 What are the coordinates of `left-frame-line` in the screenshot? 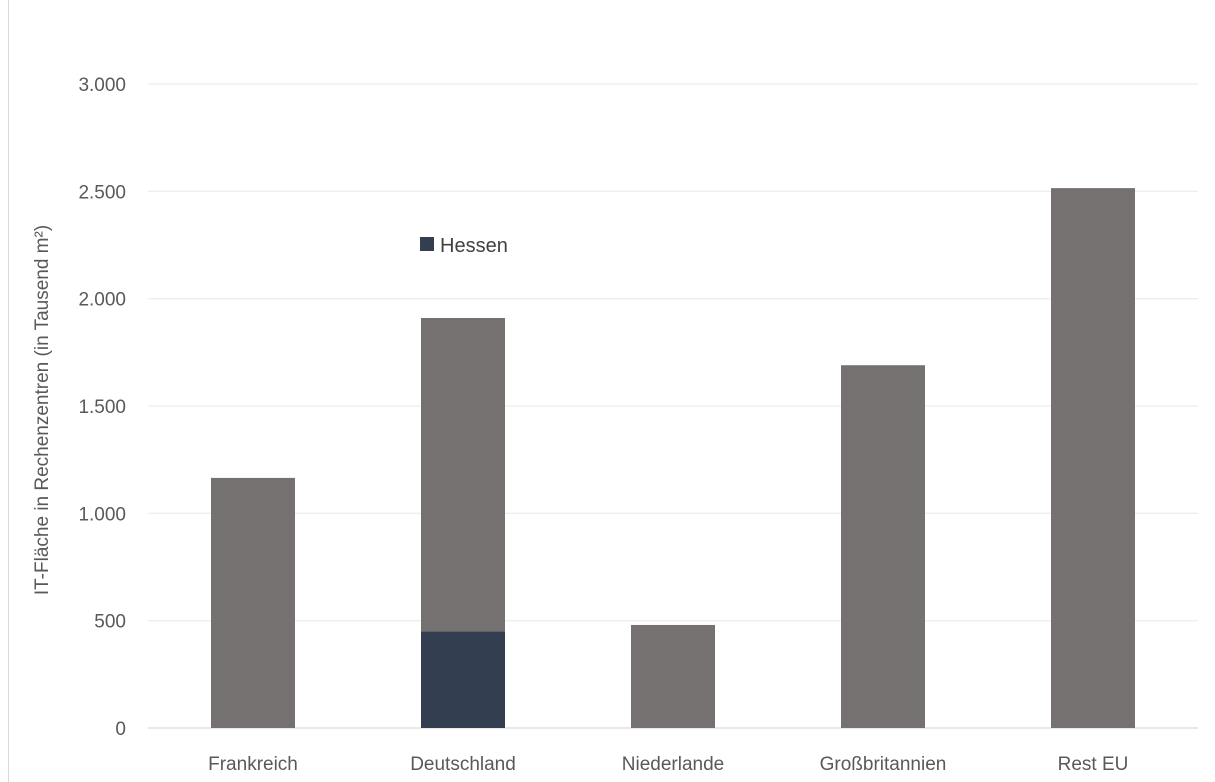 It's located at (8, 391).